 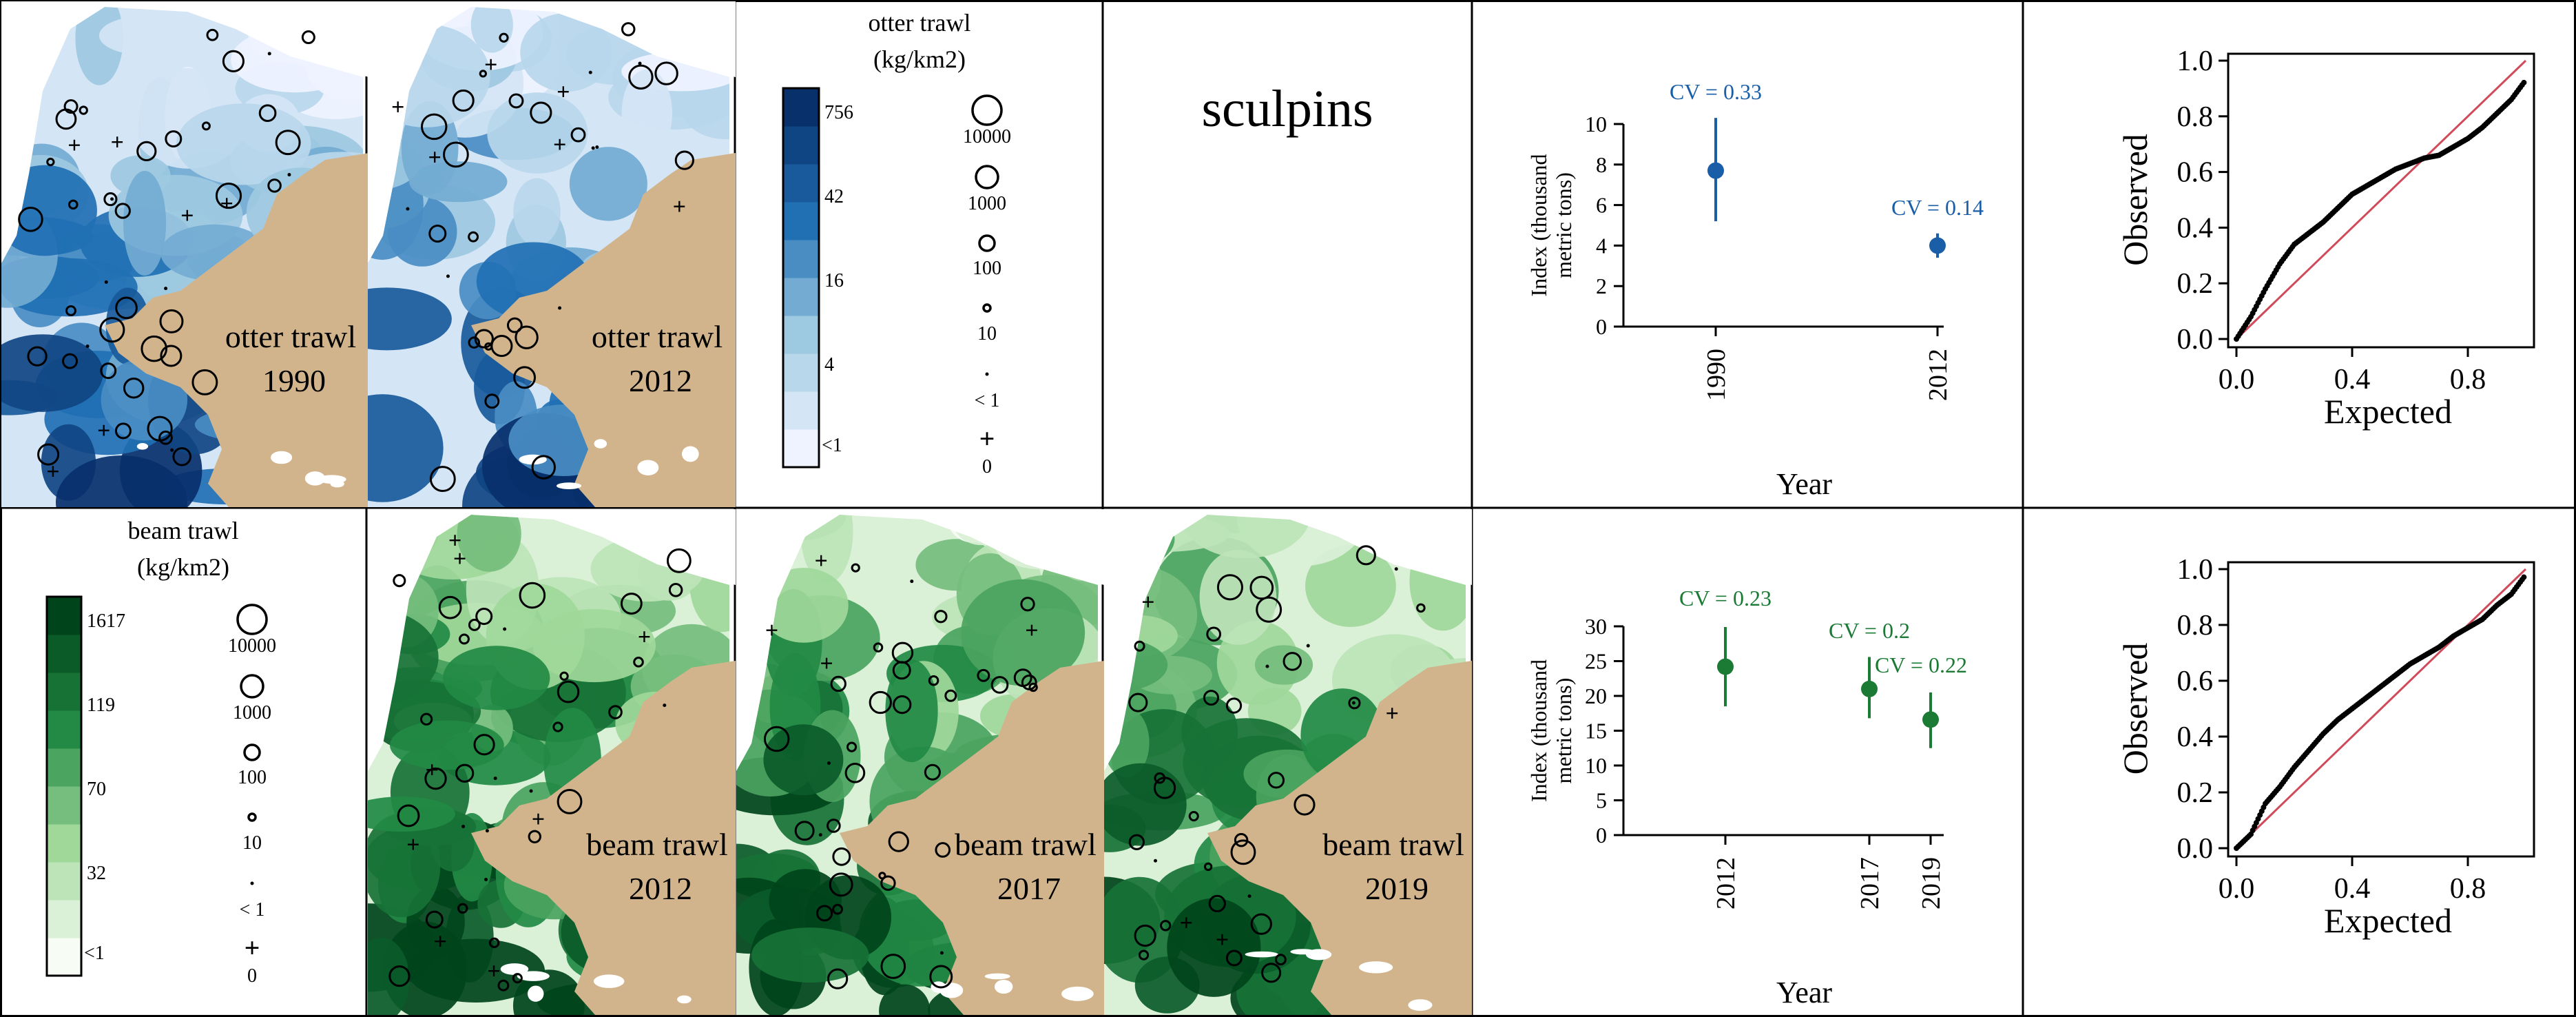 I want to click on reference-line, so click(x=2381, y=709).